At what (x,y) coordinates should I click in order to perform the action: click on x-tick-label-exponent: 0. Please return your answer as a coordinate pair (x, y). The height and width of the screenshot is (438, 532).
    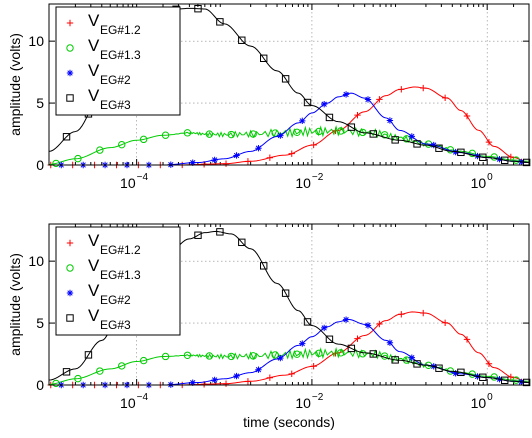
    Looking at the image, I should click on (490, 177).